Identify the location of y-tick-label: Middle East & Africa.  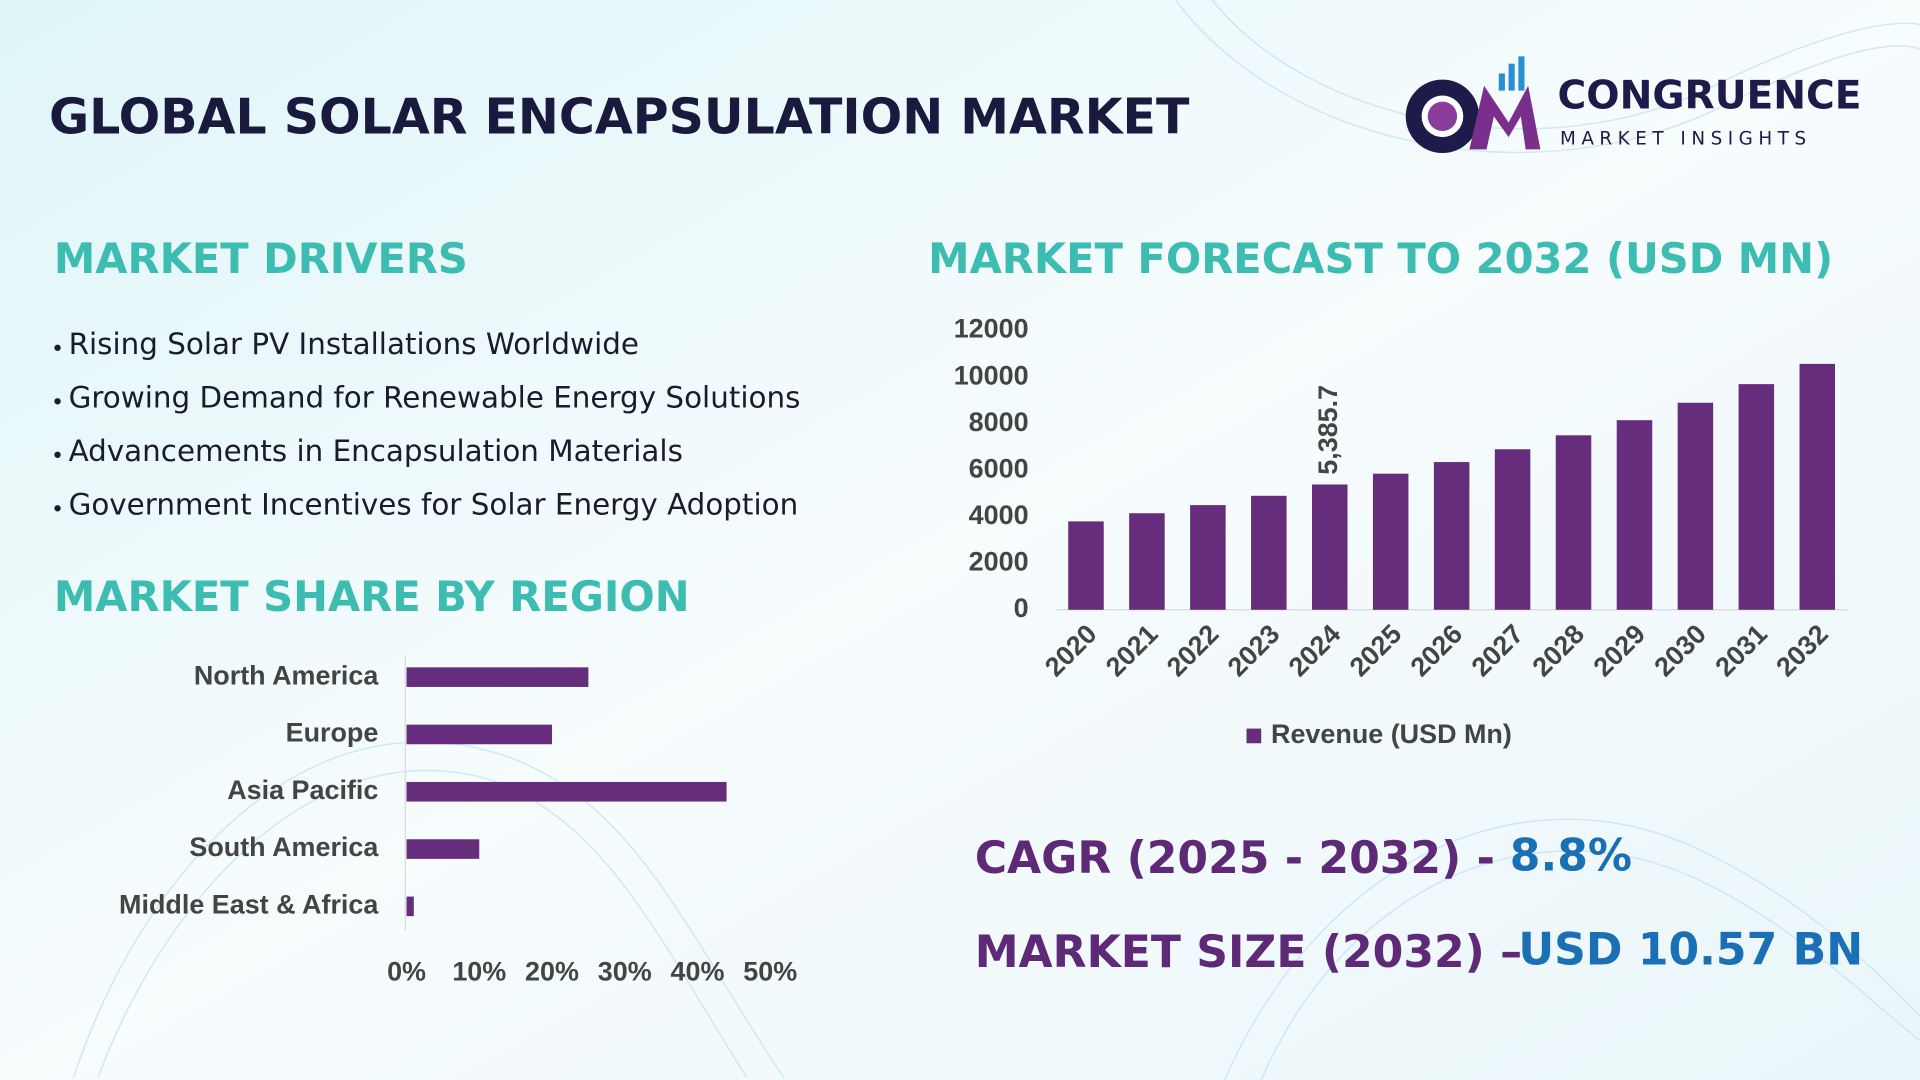
(249, 904).